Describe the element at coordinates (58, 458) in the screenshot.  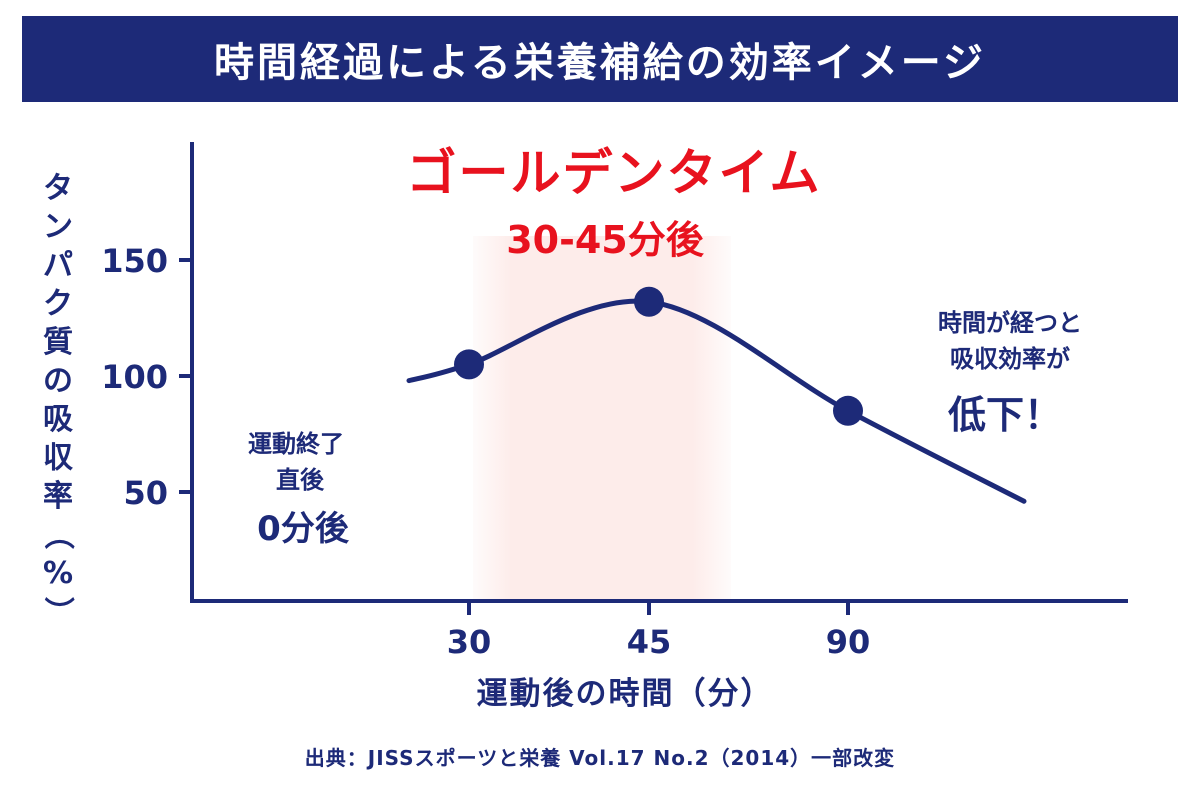
I see `y-axis-label-char: 収` at that location.